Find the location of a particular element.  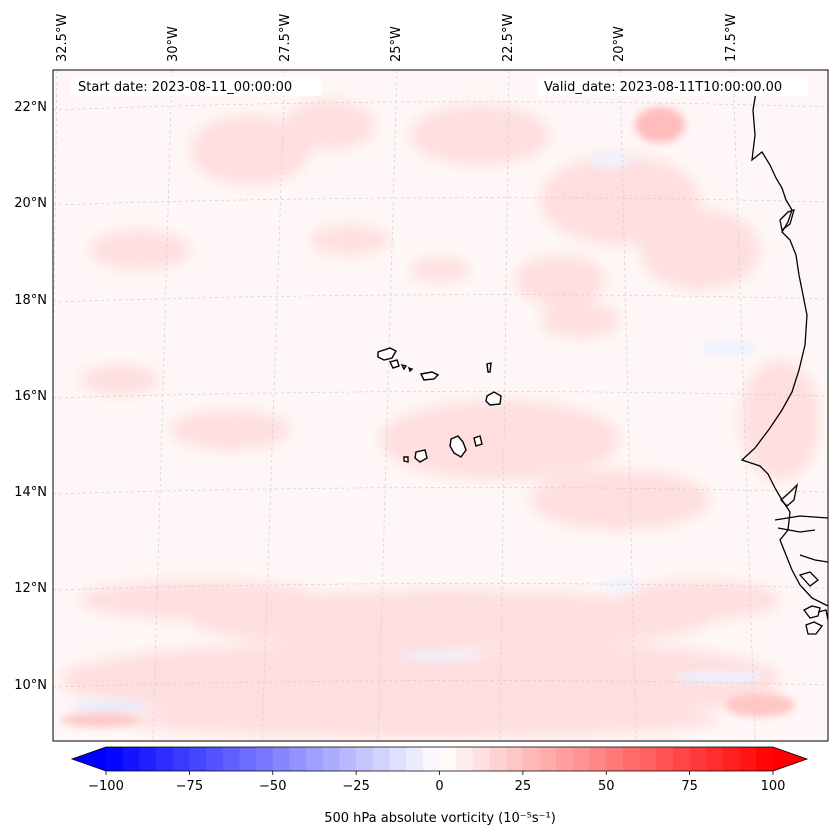

cape-verde-islands is located at coordinates (439, 405).